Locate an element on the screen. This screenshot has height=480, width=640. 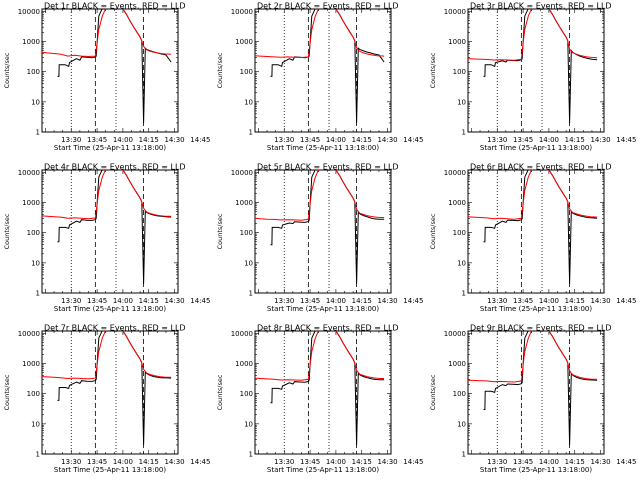
panel-8-y-tick-label: 10 is located at coordinates (248, 424).